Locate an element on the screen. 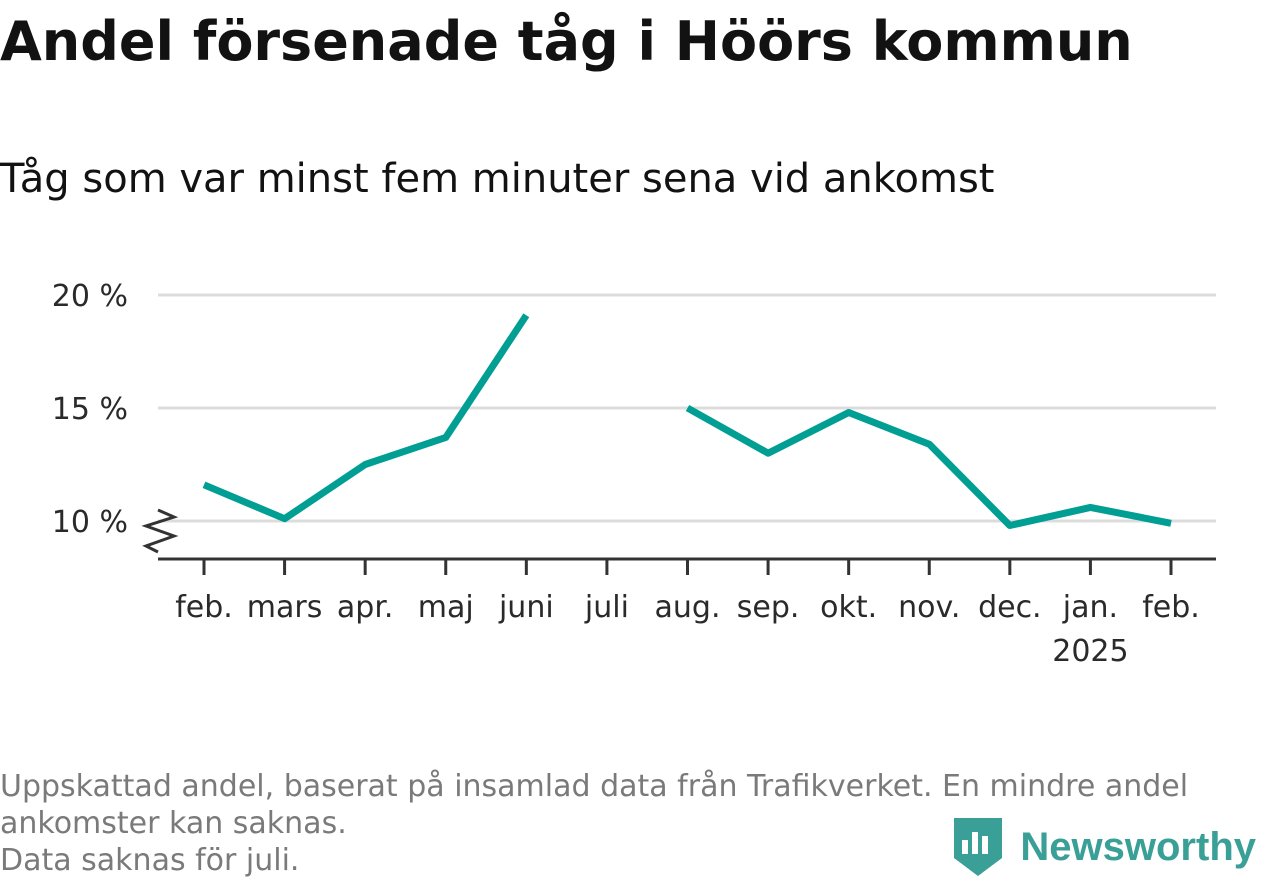 Image resolution: width=1262 pixels, height=879 pixels. y-tick-label-15: 15 % is located at coordinates (90, 409).